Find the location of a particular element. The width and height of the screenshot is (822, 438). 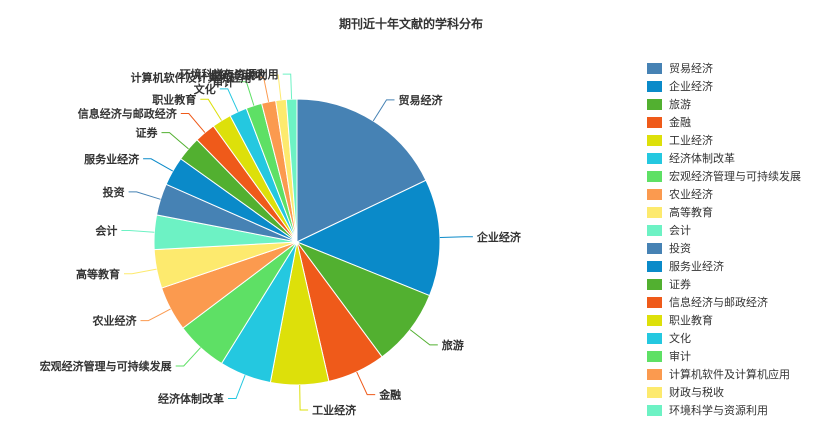

legend-item: 计算机软件及计算机应用 is located at coordinates (733, 374).